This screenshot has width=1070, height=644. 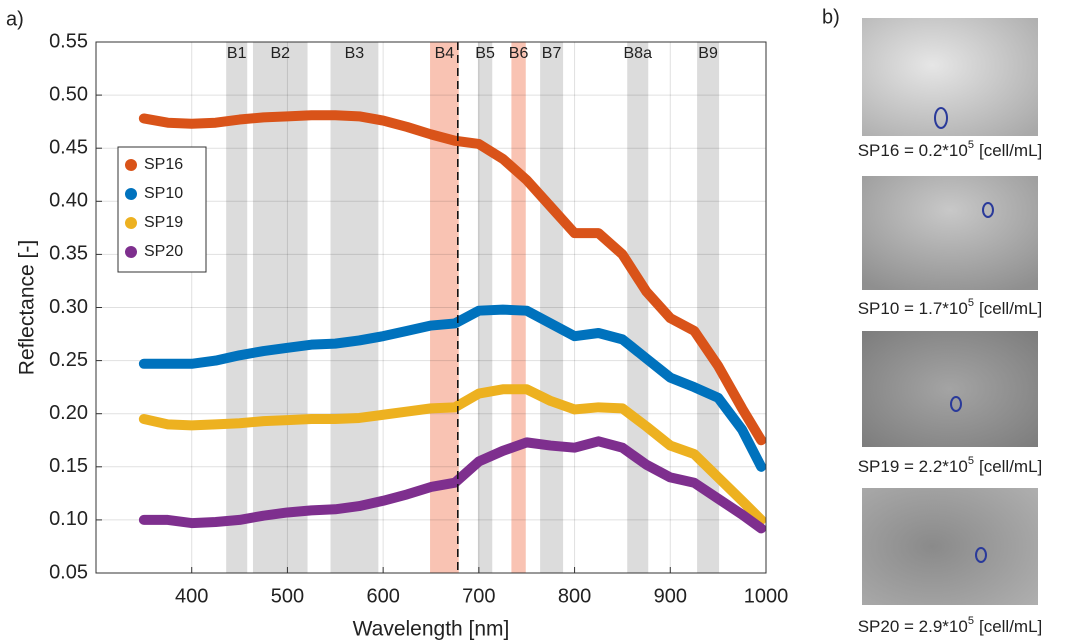 I want to click on legend-label: SP20, so click(x=163, y=251).